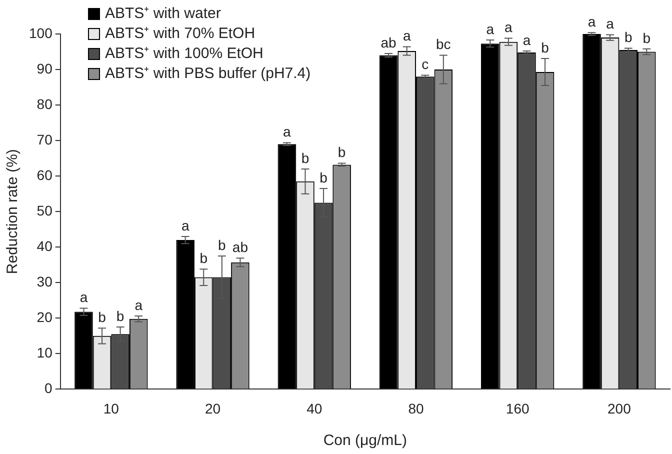 This screenshot has height=454, width=672. Describe the element at coordinates (41, 32) in the screenshot. I see `y-tick-label: 100` at that location.